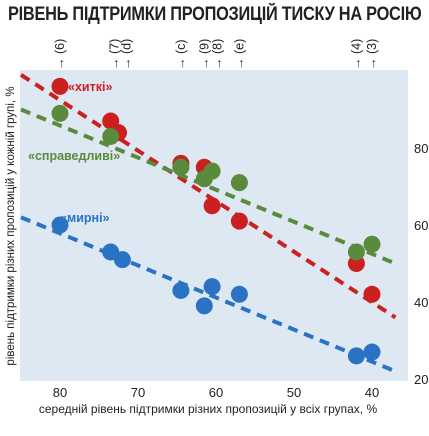  Describe the element at coordinates (294, 392) in the screenshot. I see `x-tick-label-50: 50` at that location.